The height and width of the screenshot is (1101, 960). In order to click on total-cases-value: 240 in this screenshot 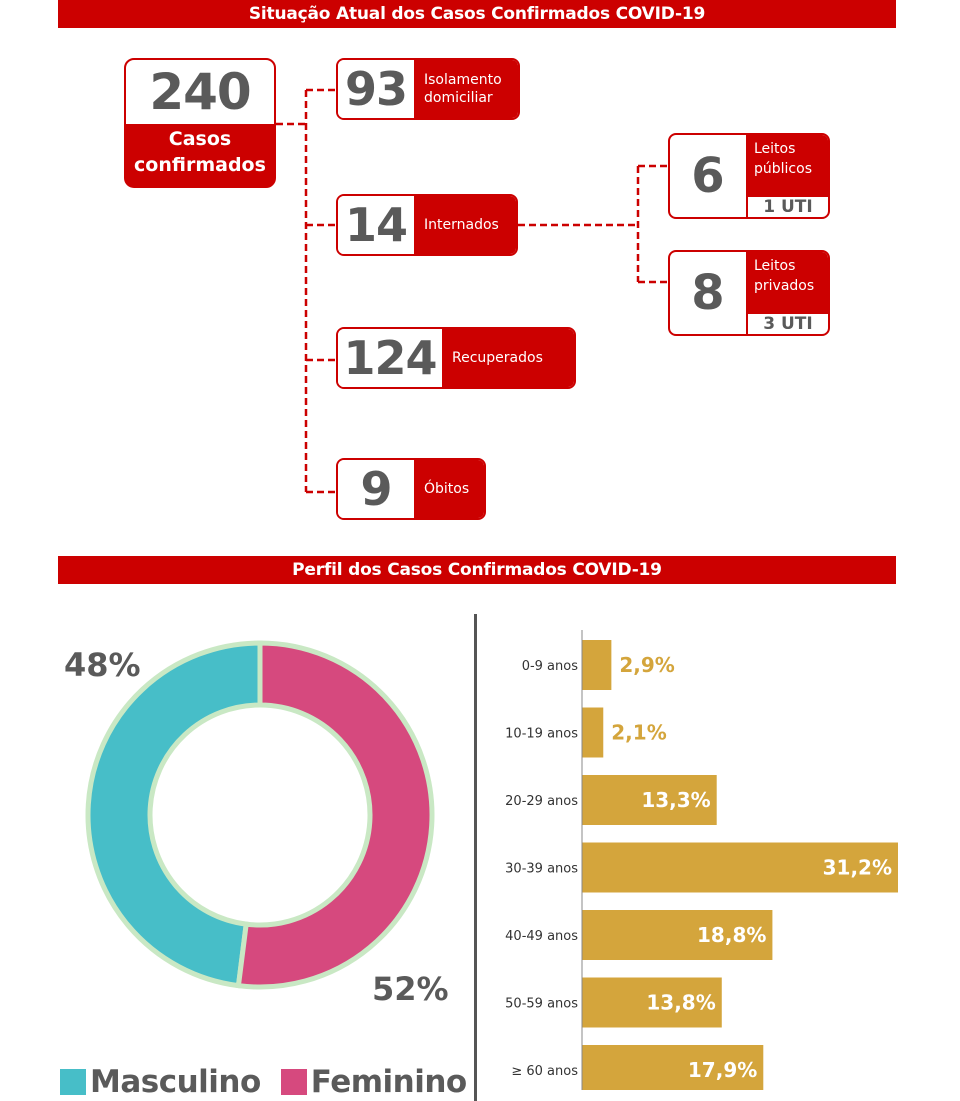, I will do `click(200, 92)`.